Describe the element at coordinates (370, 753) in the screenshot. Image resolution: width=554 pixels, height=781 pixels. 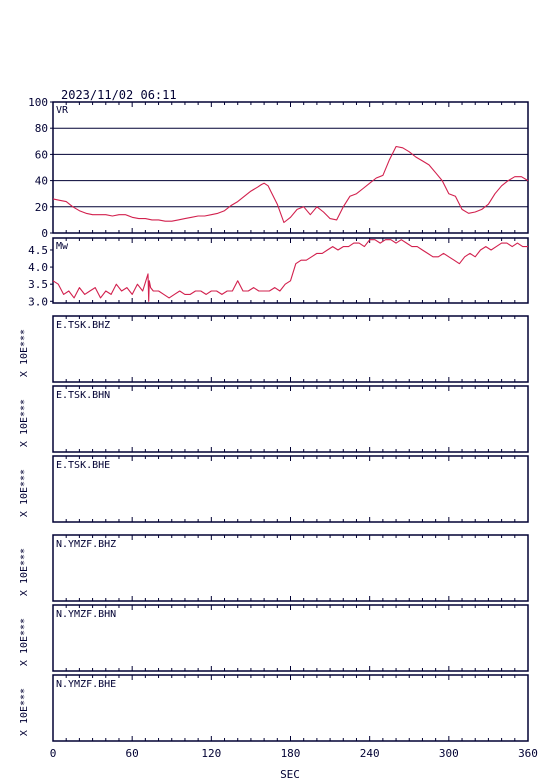
I see `x-tick-label: 240` at that location.